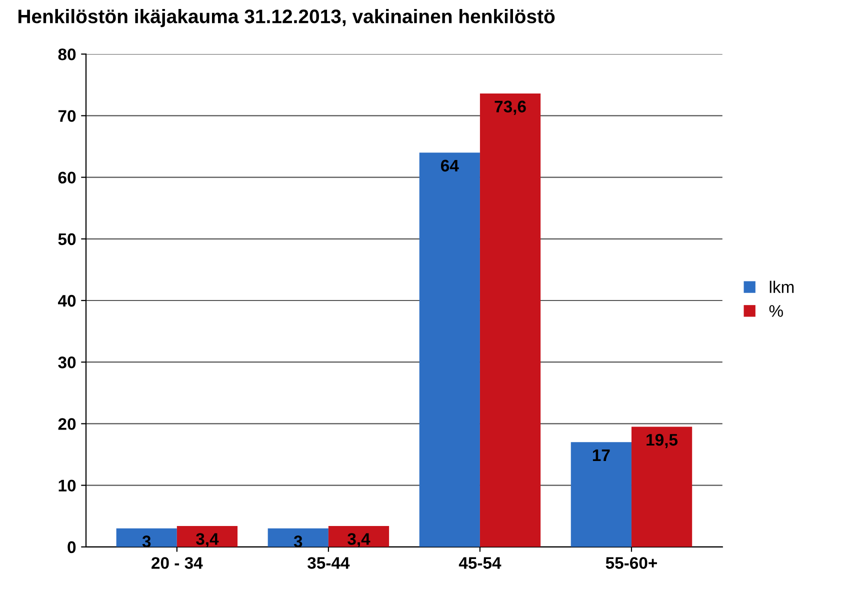 This screenshot has width=860, height=601. What do you see at coordinates (601, 455) in the screenshot?
I see `data-label: 17` at bounding box center [601, 455].